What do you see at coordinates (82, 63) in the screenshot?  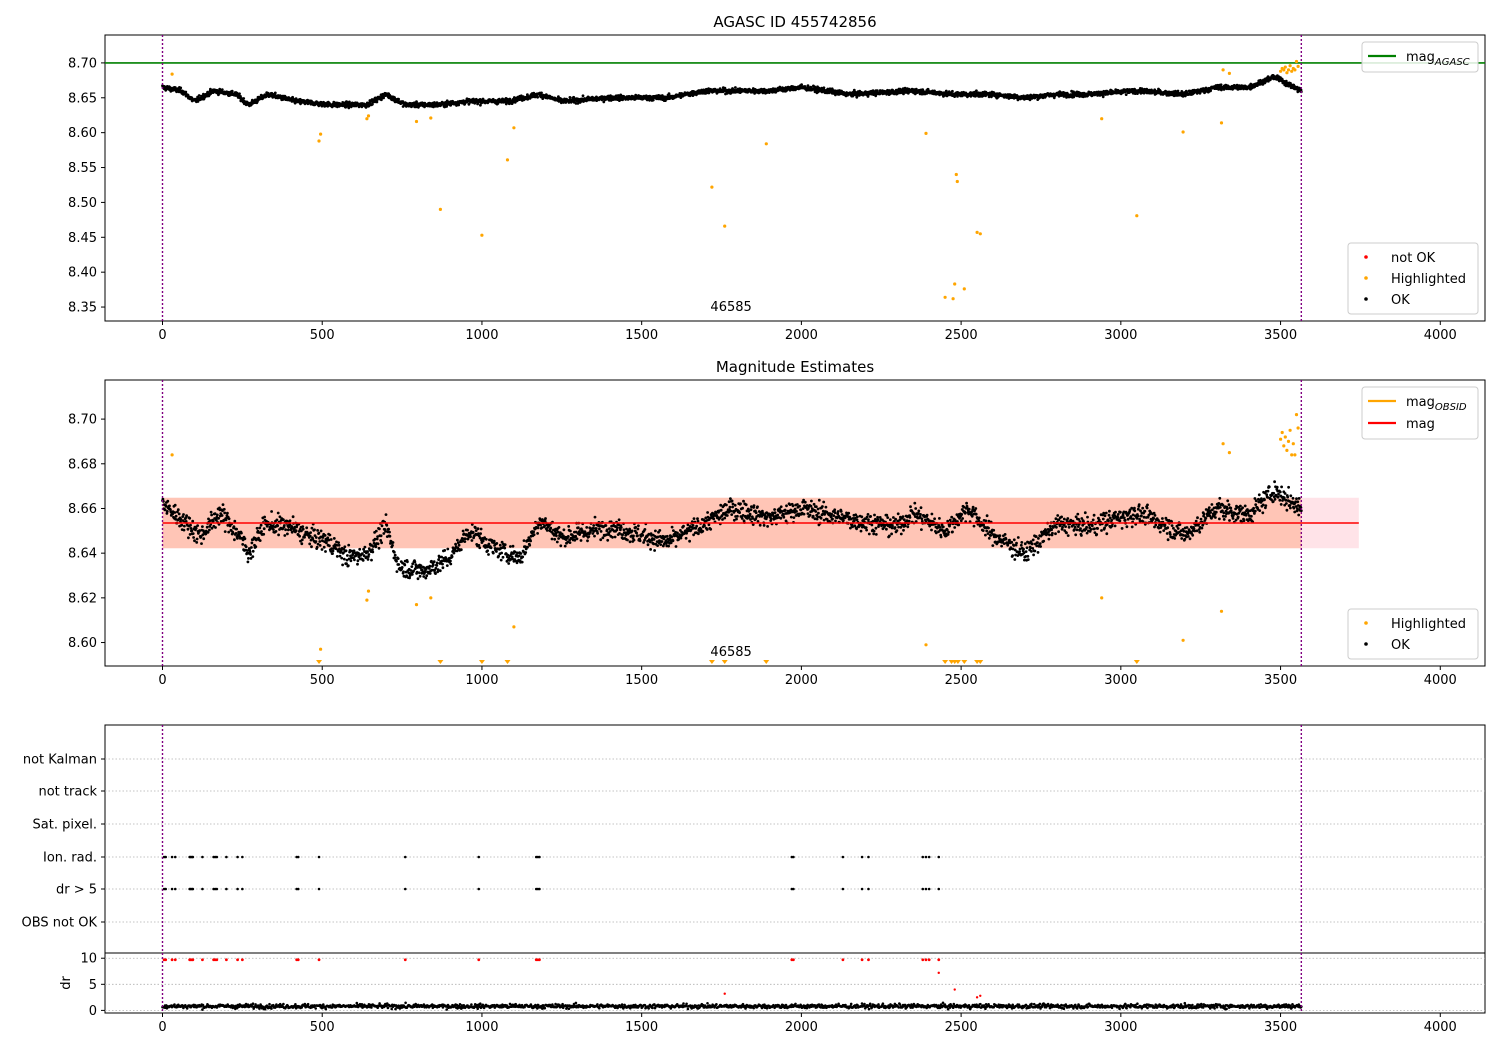 I see `y-tick-label: 8.70` at bounding box center [82, 63].